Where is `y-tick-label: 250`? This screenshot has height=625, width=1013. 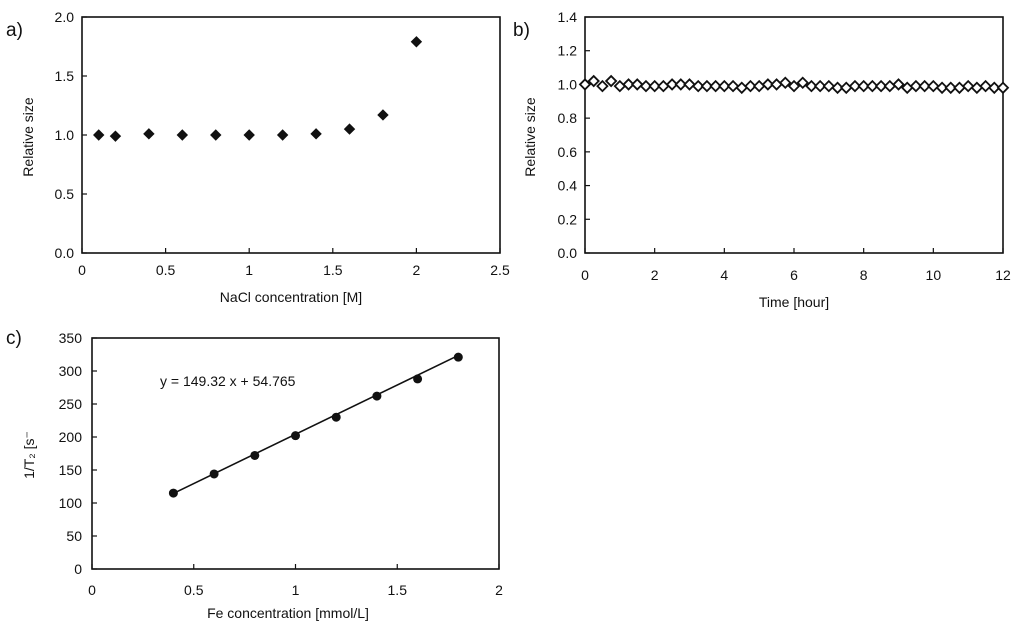
y-tick-label: 250 is located at coordinates (71, 404).